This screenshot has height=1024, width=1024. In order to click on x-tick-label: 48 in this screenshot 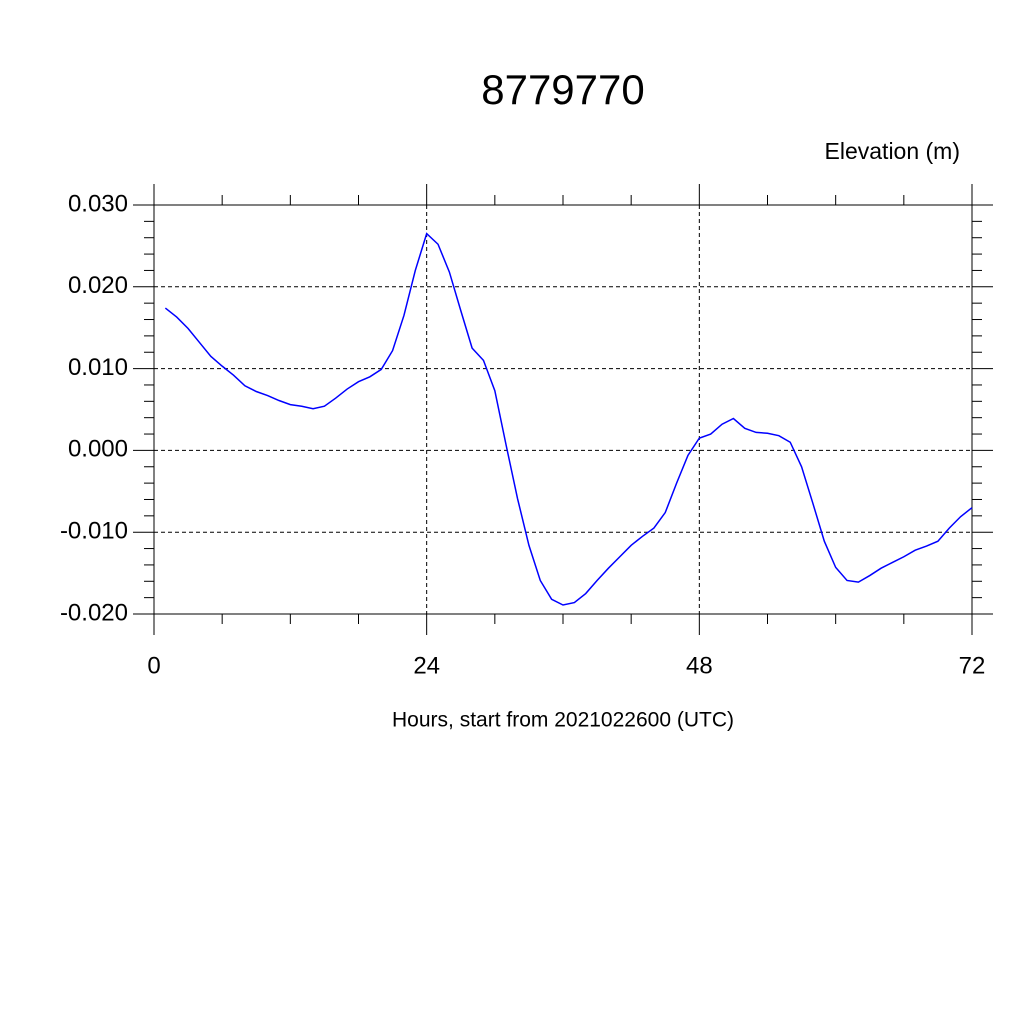, I will do `click(699, 665)`.